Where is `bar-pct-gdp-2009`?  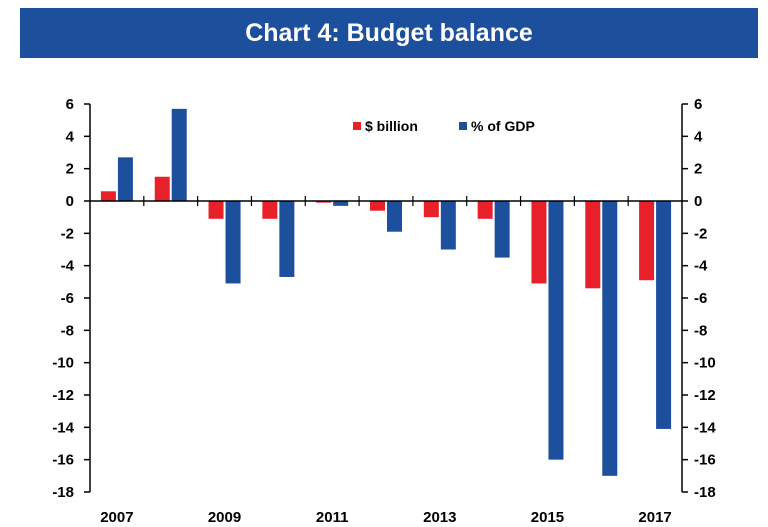
bar-pct-gdp-2009 is located at coordinates (233, 242).